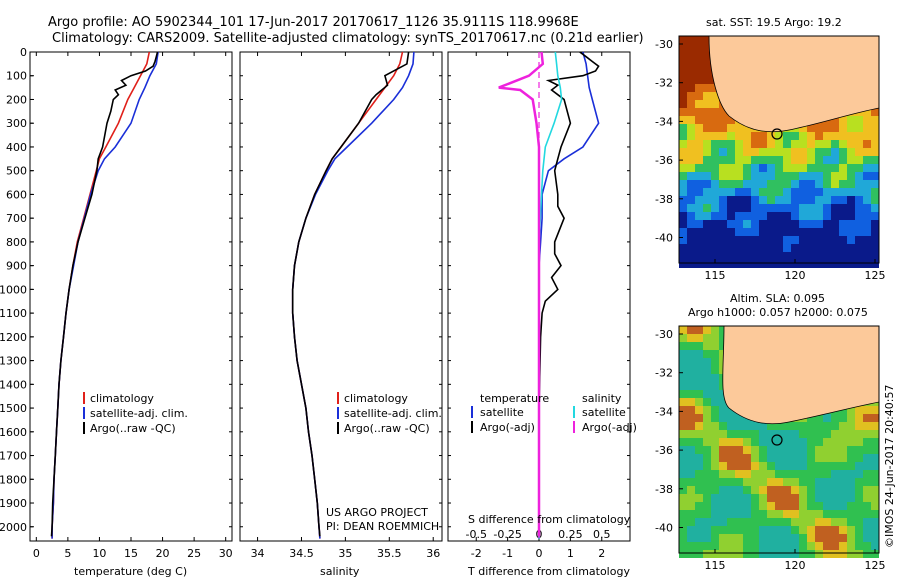 Image resolution: width=900 pixels, height=584 pixels. Describe the element at coordinates (664, 528) in the screenshot. I see `map-y-tick-label: -40` at that location.